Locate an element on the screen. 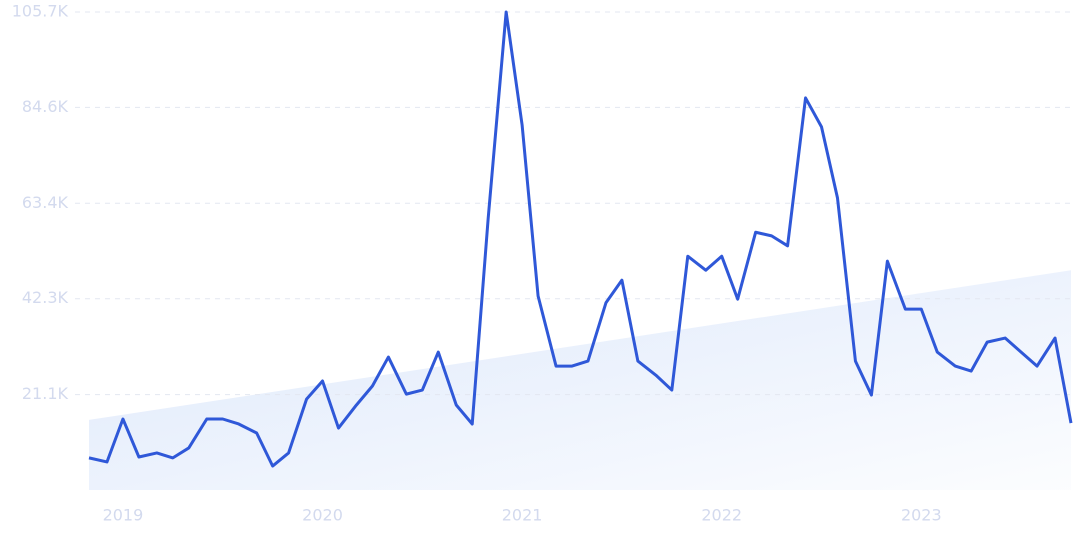  x-tick-label: 2020 is located at coordinates (322, 515).